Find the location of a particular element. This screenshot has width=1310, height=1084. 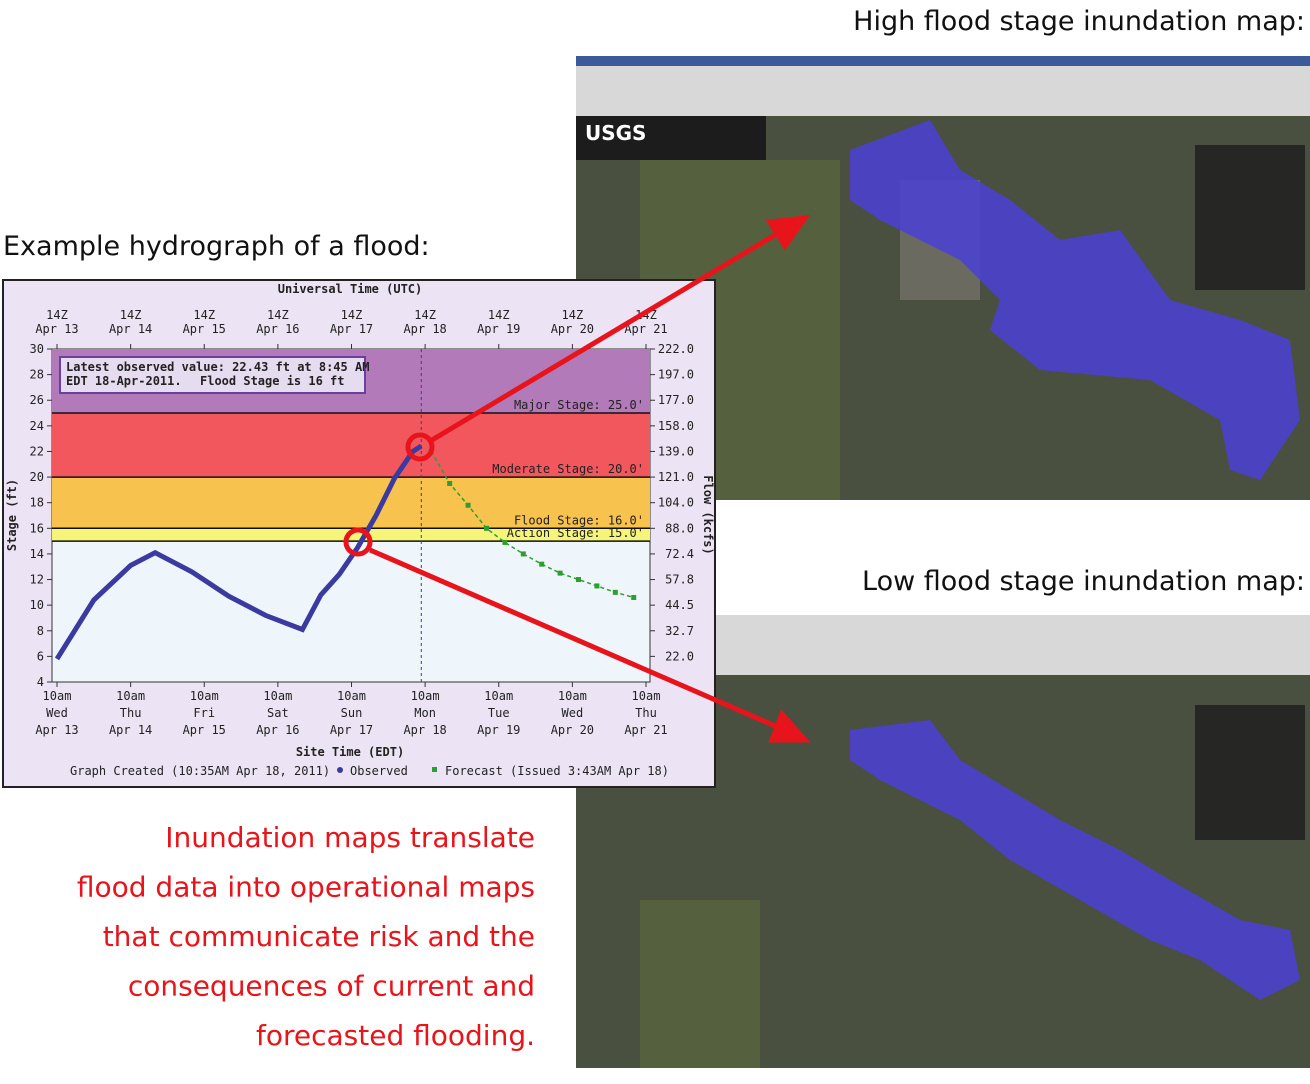

heading: High flood stage inundation map: is located at coordinates (1079, 21).